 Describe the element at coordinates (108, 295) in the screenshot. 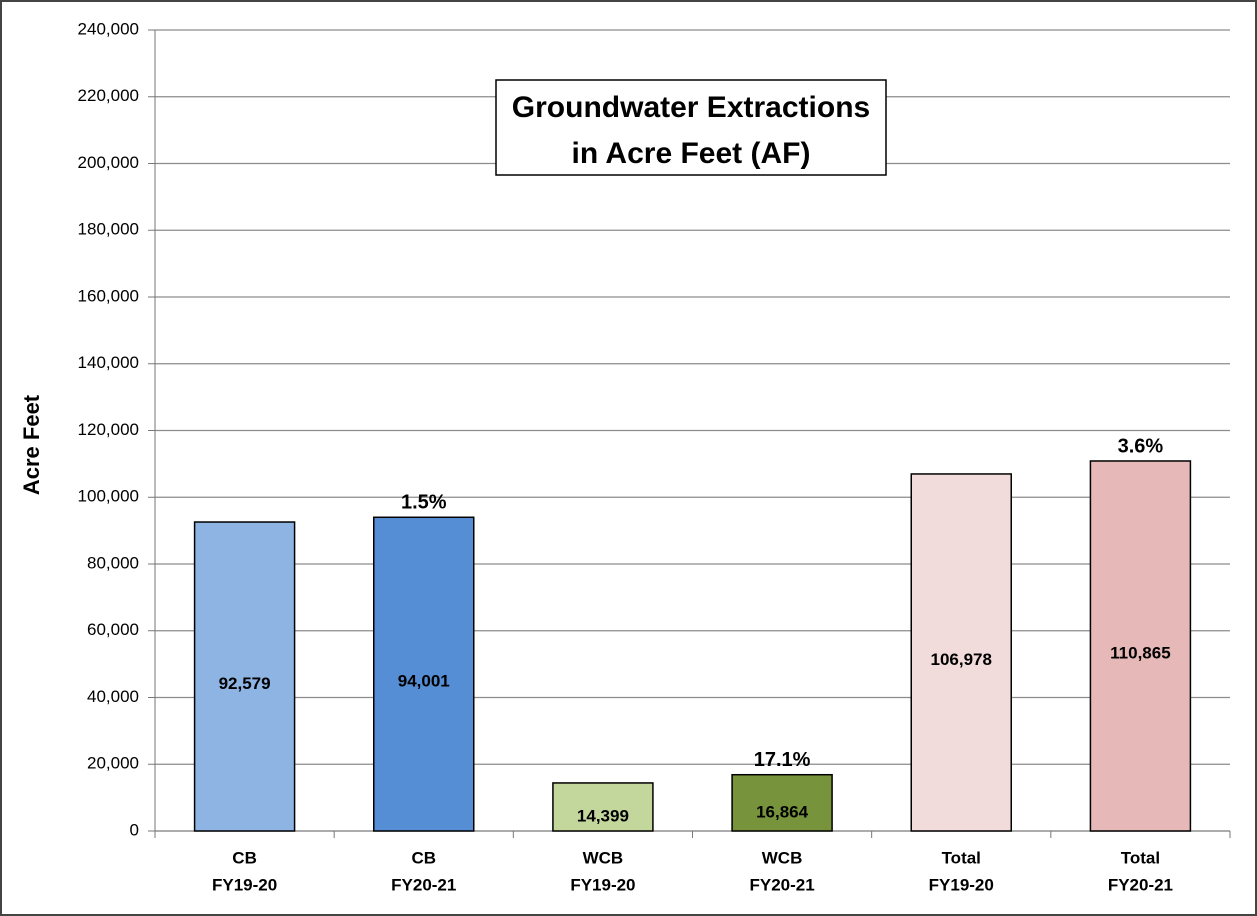

I see `y-tick-label: 160,000` at that location.